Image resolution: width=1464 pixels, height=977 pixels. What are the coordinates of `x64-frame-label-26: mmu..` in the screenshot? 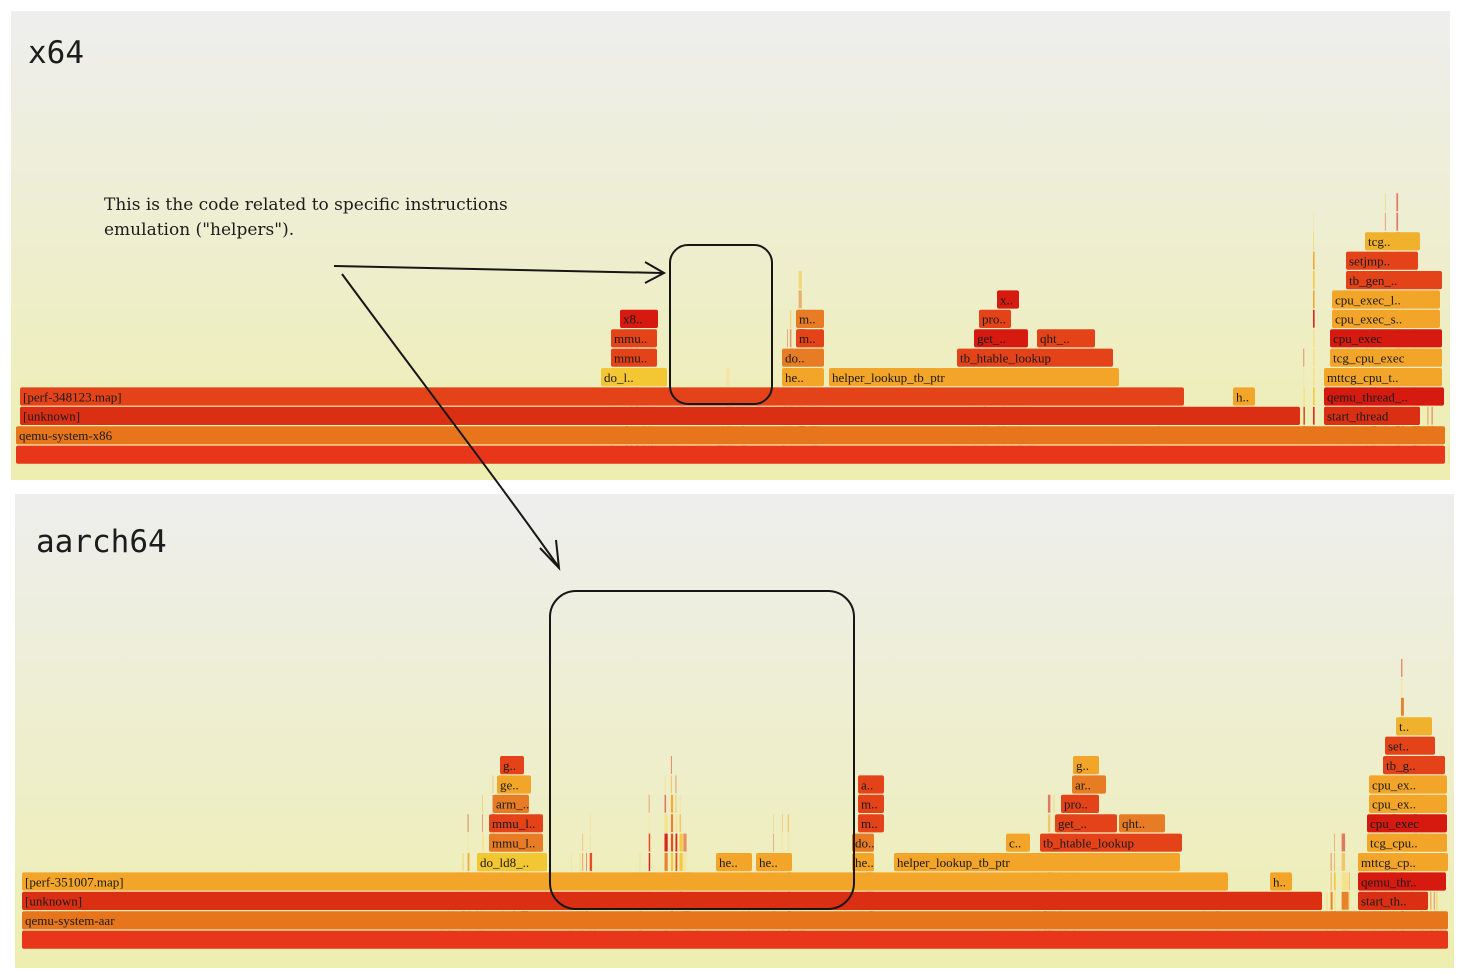 It's located at (630, 358).